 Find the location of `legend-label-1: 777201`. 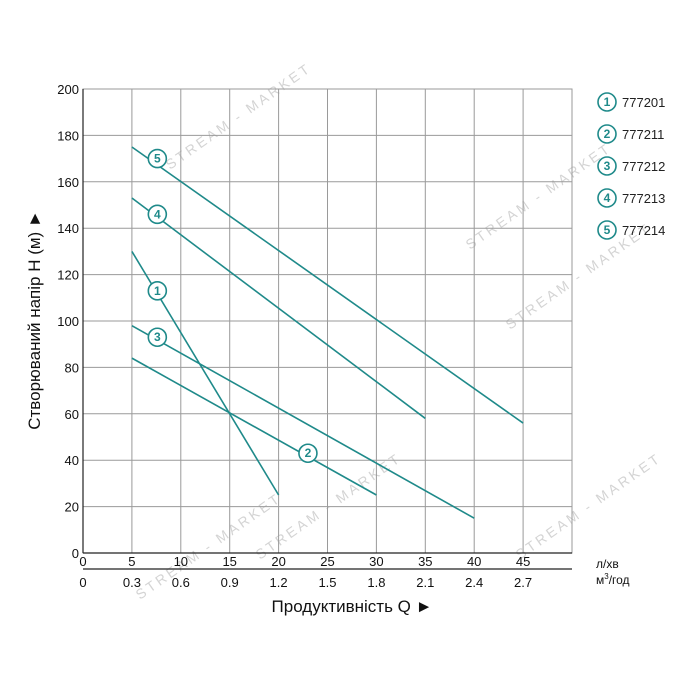

legend-label-1: 777201 is located at coordinates (643, 102).